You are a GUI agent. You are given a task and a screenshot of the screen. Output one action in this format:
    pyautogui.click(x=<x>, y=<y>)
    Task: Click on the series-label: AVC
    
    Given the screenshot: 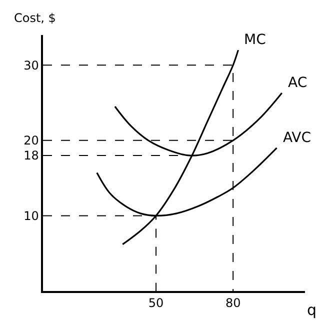 What is the action you would take?
    pyautogui.click(x=297, y=138)
    